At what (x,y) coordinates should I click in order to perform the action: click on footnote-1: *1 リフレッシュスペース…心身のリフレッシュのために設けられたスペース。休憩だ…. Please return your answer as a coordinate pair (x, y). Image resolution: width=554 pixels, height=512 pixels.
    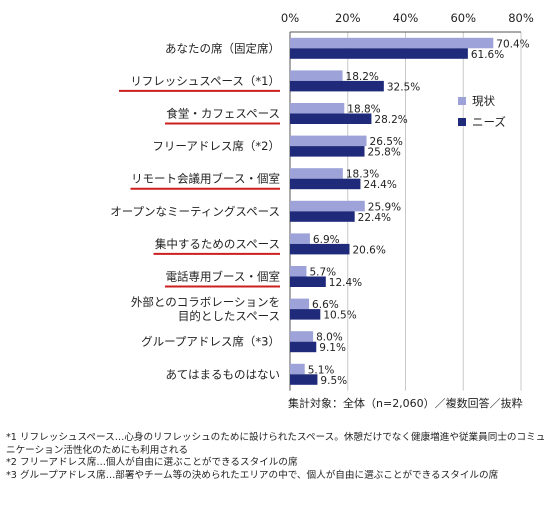
    Looking at the image, I should click on (276, 444).